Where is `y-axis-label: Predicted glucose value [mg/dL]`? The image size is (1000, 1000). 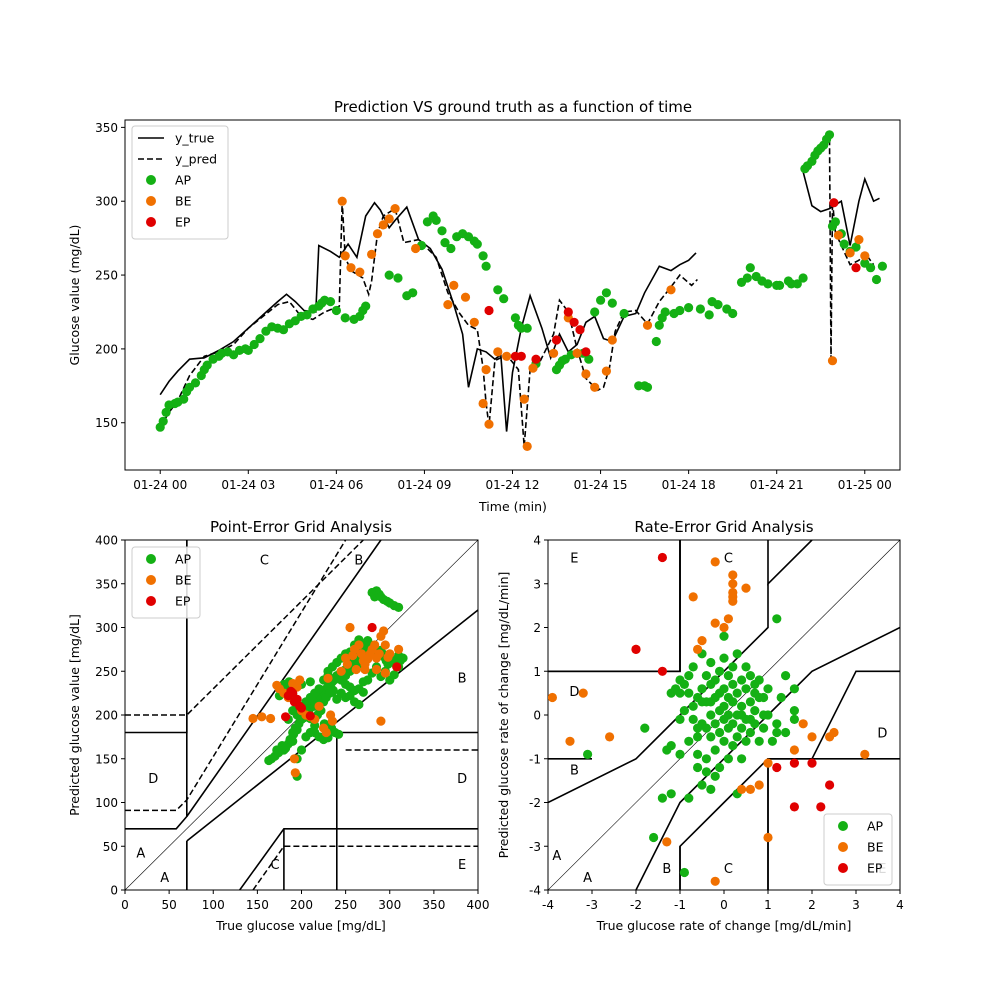 y-axis-label: Predicted glucose value [mg/dL] is located at coordinates (74, 715).